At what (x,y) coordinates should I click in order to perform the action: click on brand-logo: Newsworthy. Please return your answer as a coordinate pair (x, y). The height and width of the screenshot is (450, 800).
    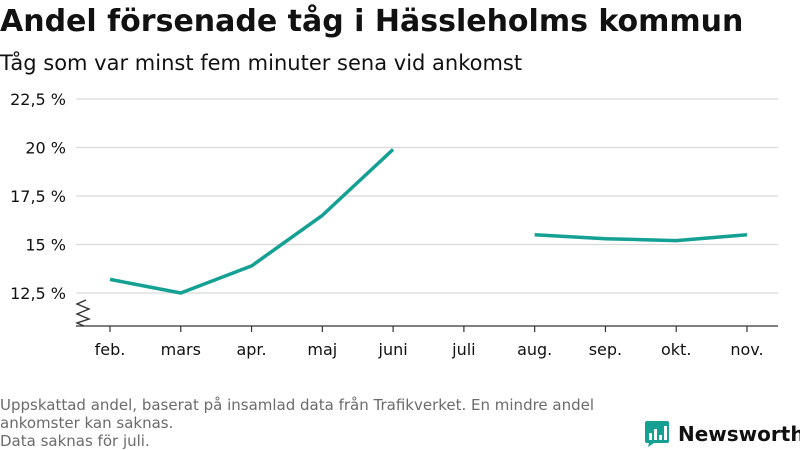
    Looking at the image, I should click on (722, 434).